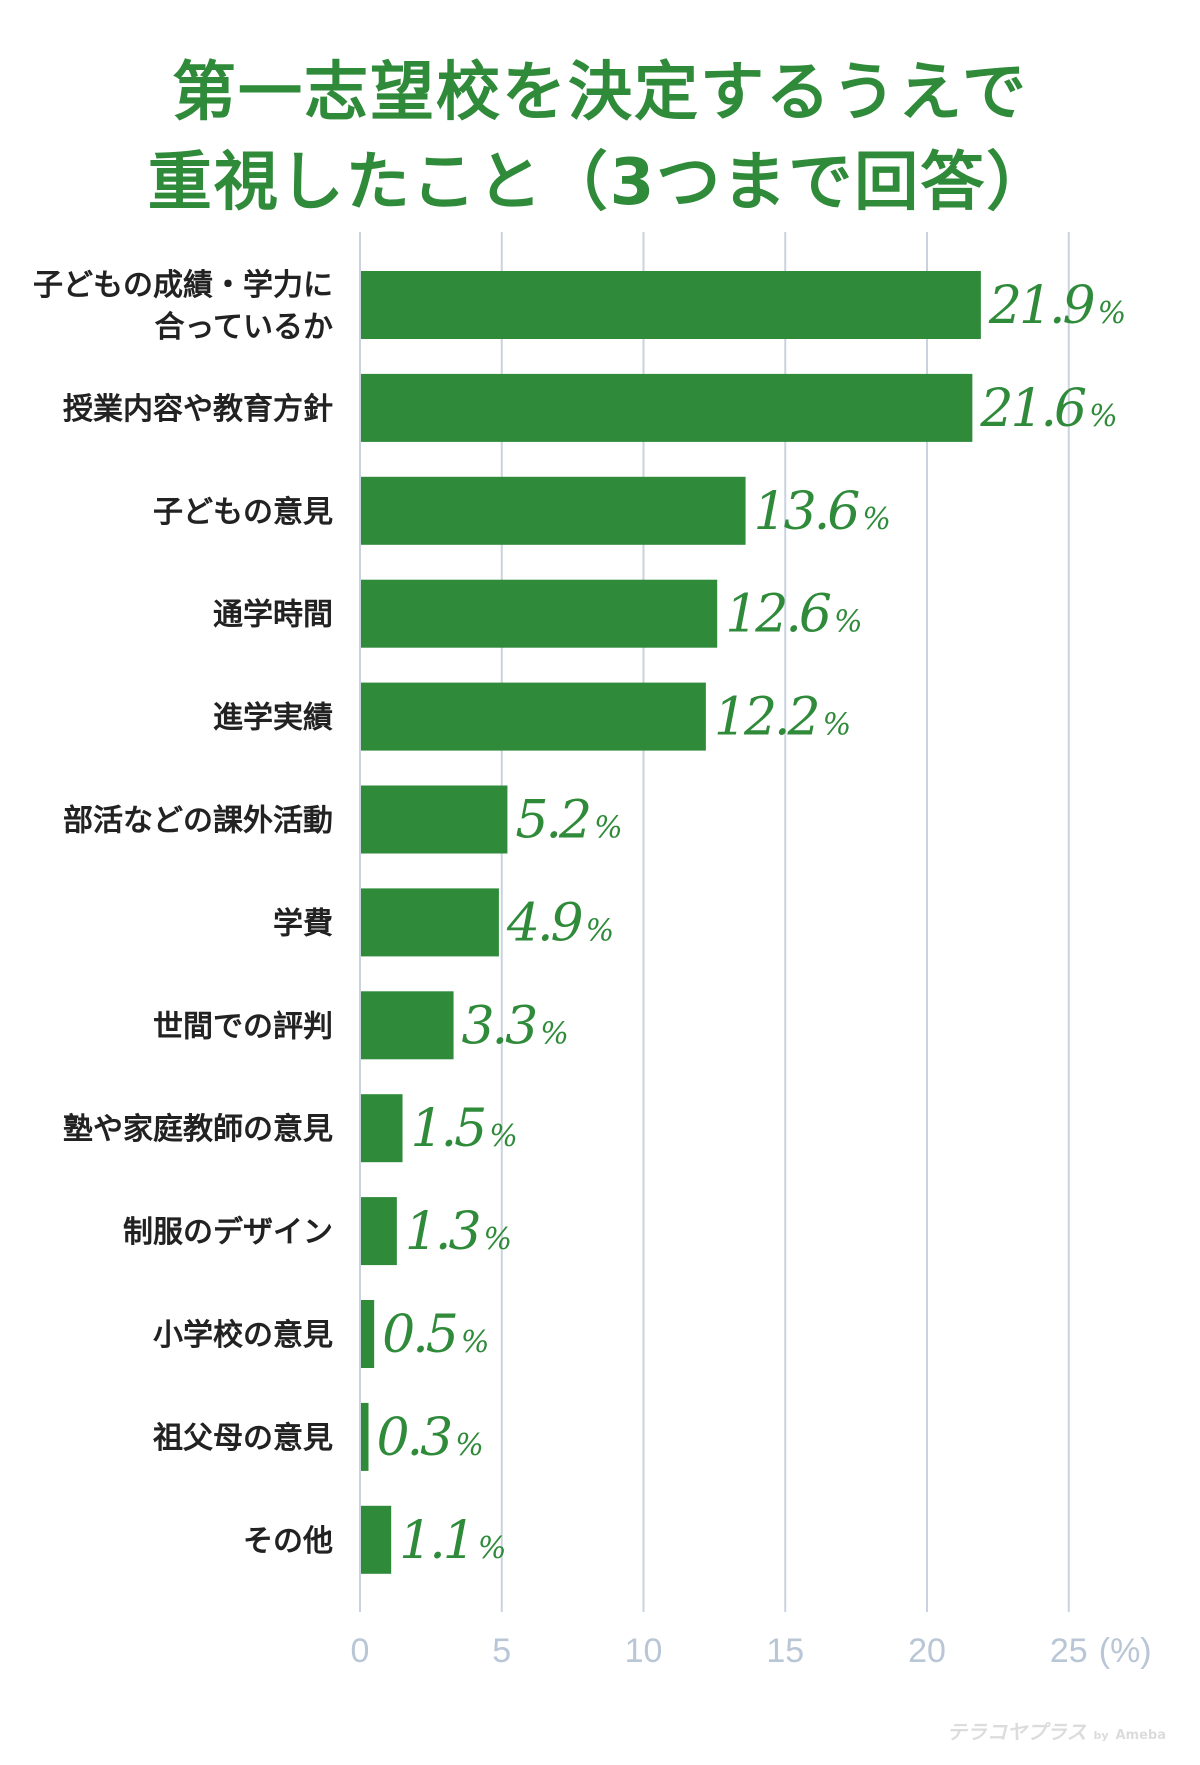 Image resolution: width=1200 pixels, height=1765 pixels. I want to click on category-label: 学費, so click(303, 923).